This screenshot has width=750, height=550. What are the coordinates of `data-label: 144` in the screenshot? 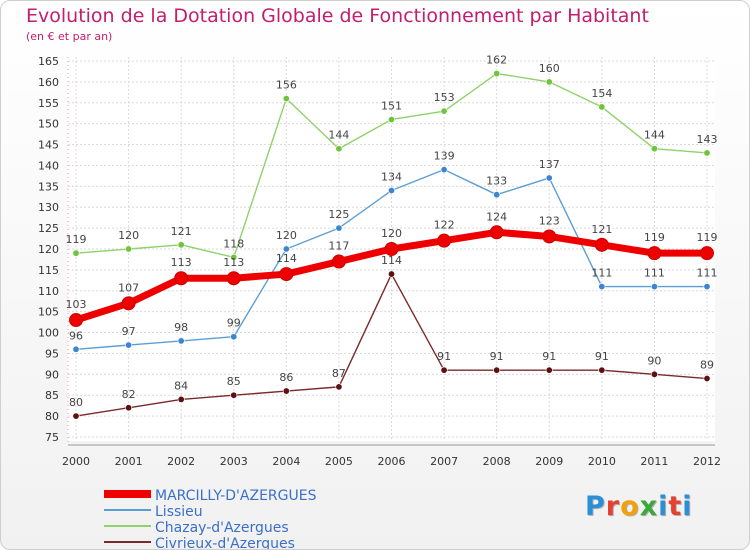 It's located at (654, 135).